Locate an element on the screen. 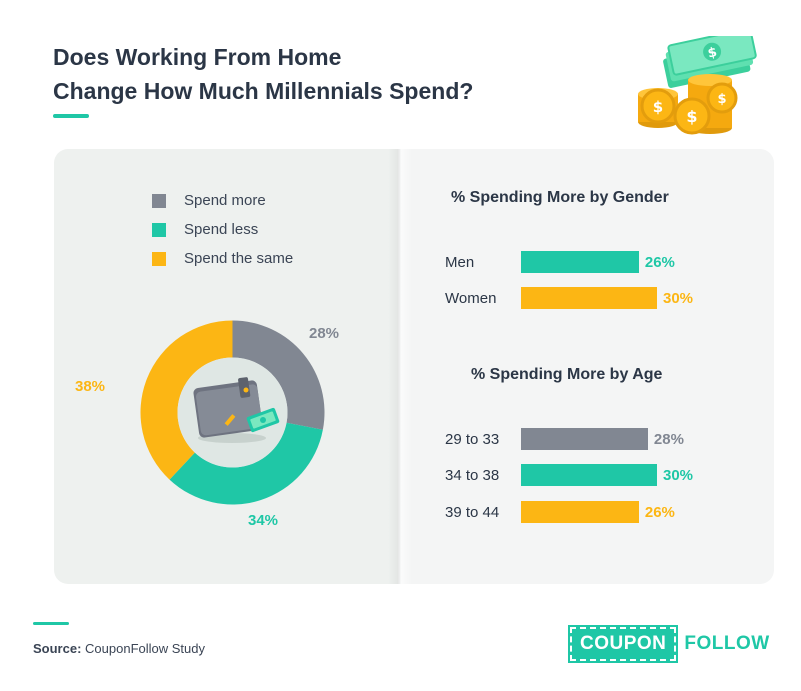  legend-item-spend-same: Spend the same is located at coordinates (222, 258).